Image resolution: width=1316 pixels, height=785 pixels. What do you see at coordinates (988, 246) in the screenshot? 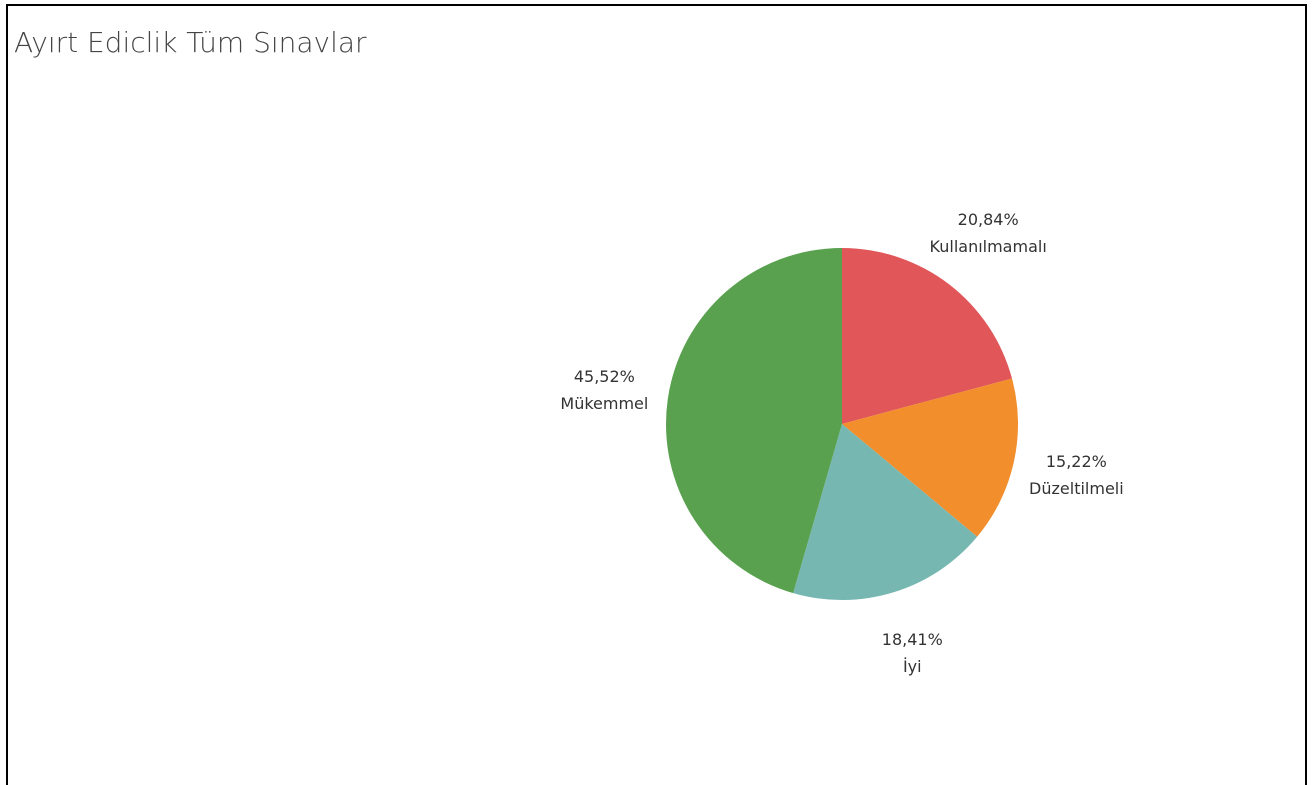
I see `category-label: Kullanılmamalı` at bounding box center [988, 246].